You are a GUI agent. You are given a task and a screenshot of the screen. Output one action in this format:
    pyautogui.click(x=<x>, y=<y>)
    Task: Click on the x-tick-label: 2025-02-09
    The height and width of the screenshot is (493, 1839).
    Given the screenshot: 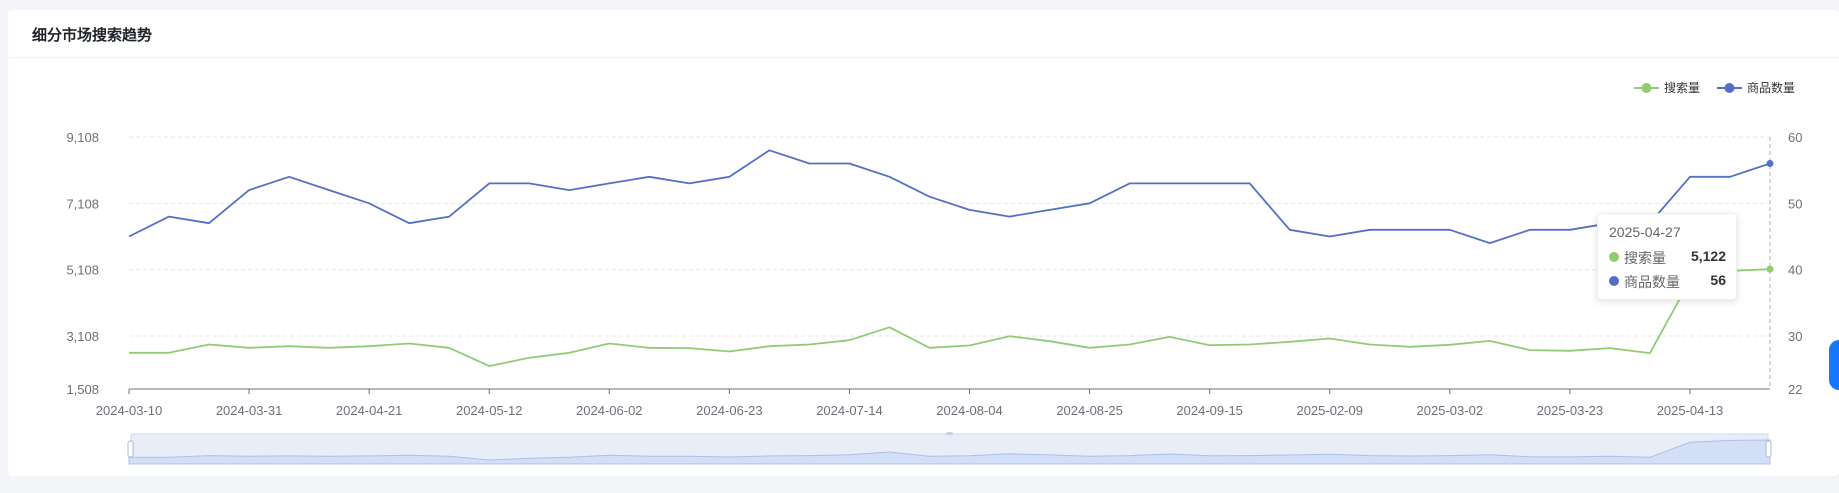 What is the action you would take?
    pyautogui.click(x=1329, y=410)
    